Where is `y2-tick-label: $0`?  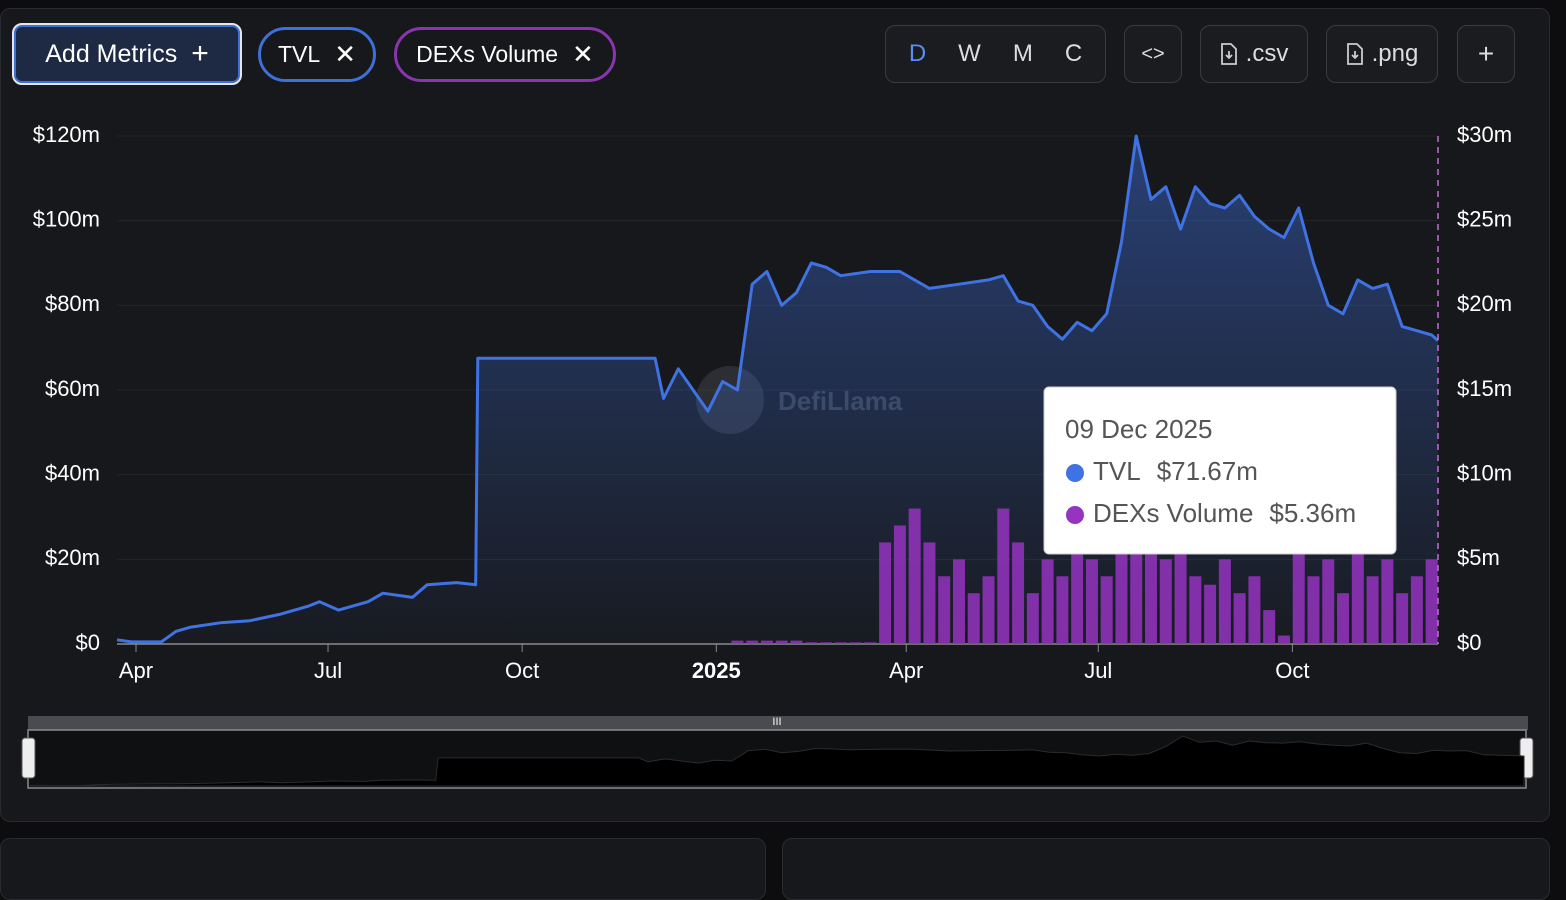 y2-tick-label: $0 is located at coordinates (1469, 642).